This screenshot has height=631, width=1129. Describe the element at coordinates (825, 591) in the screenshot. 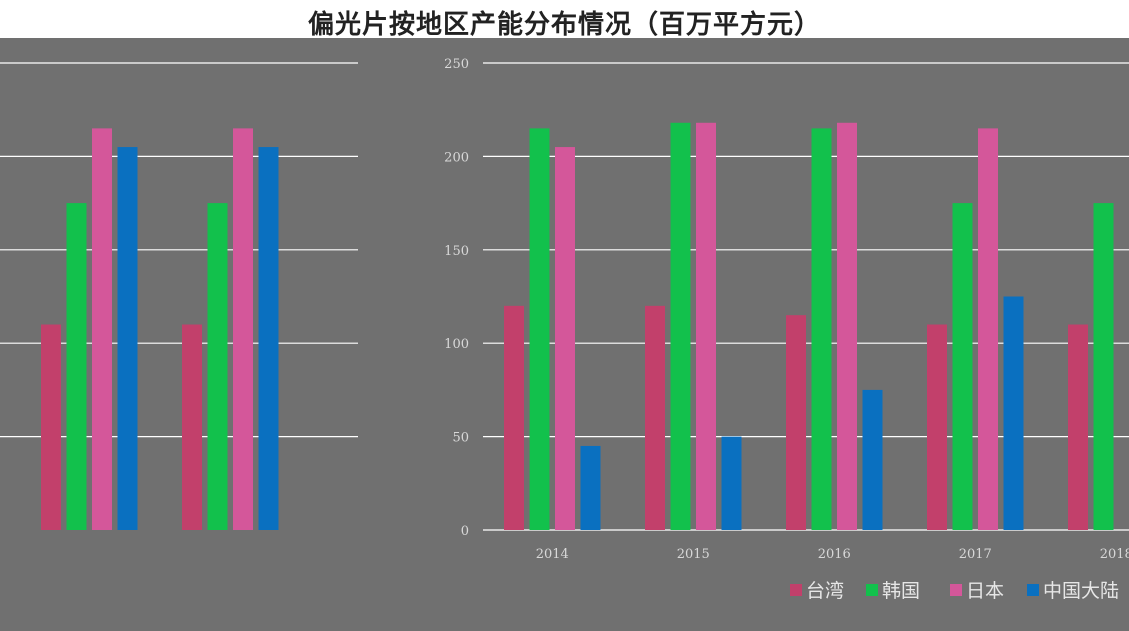

I see `legend-label: 台湾` at that location.